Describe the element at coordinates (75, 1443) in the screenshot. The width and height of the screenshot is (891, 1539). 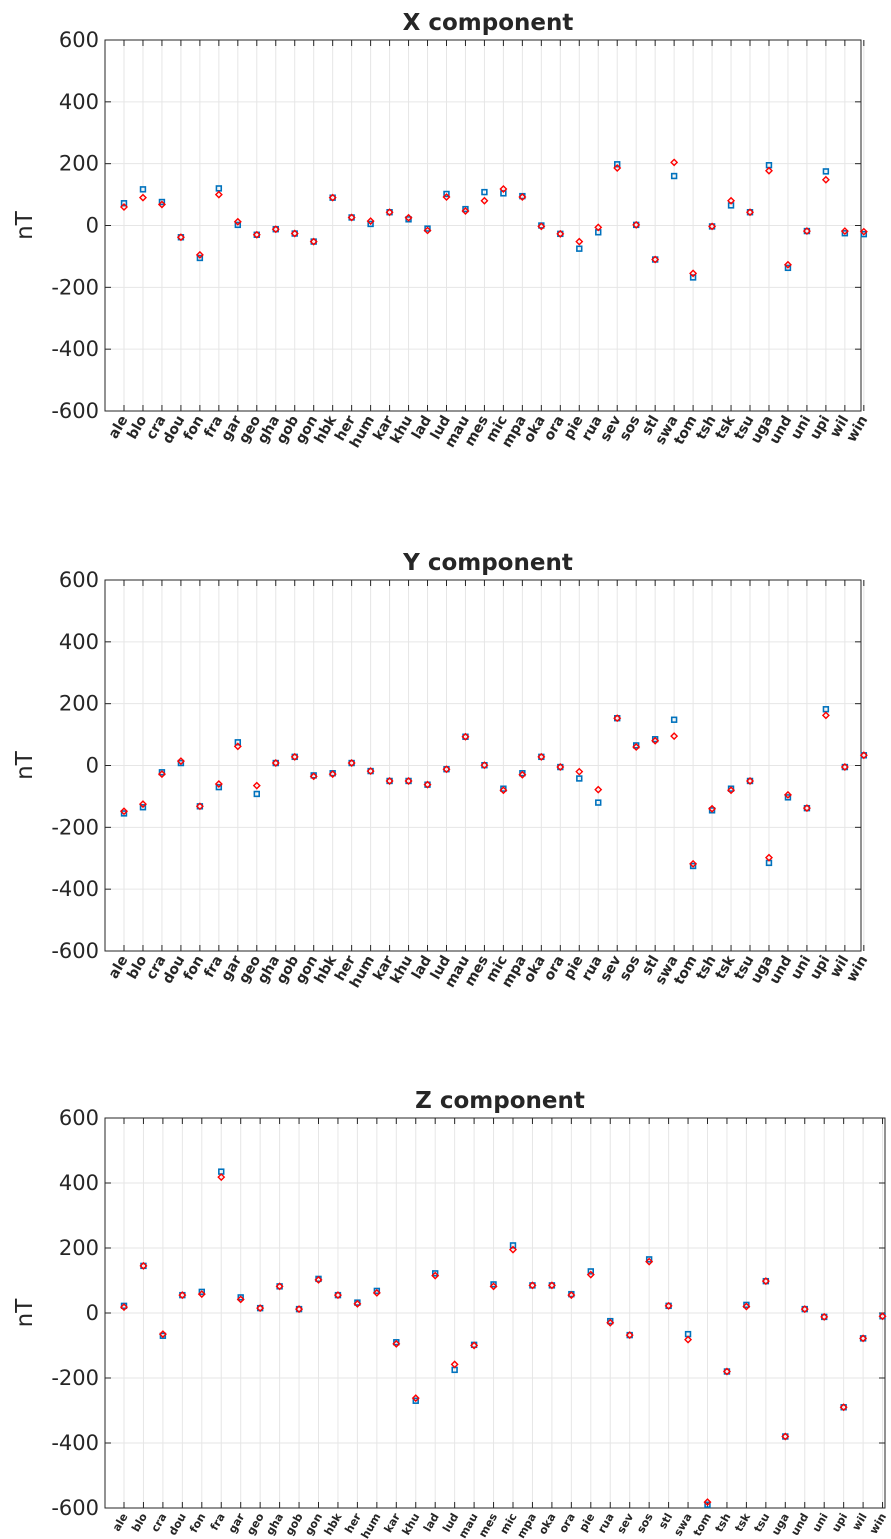
I see `y-tick-label: -400` at that location.